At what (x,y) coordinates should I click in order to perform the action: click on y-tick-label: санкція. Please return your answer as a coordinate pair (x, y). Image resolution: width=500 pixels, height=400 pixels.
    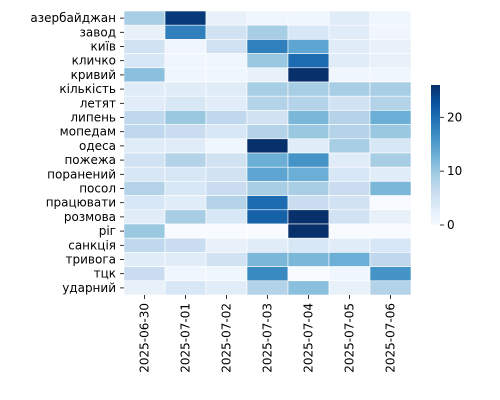
    Looking at the image, I should click on (92, 245).